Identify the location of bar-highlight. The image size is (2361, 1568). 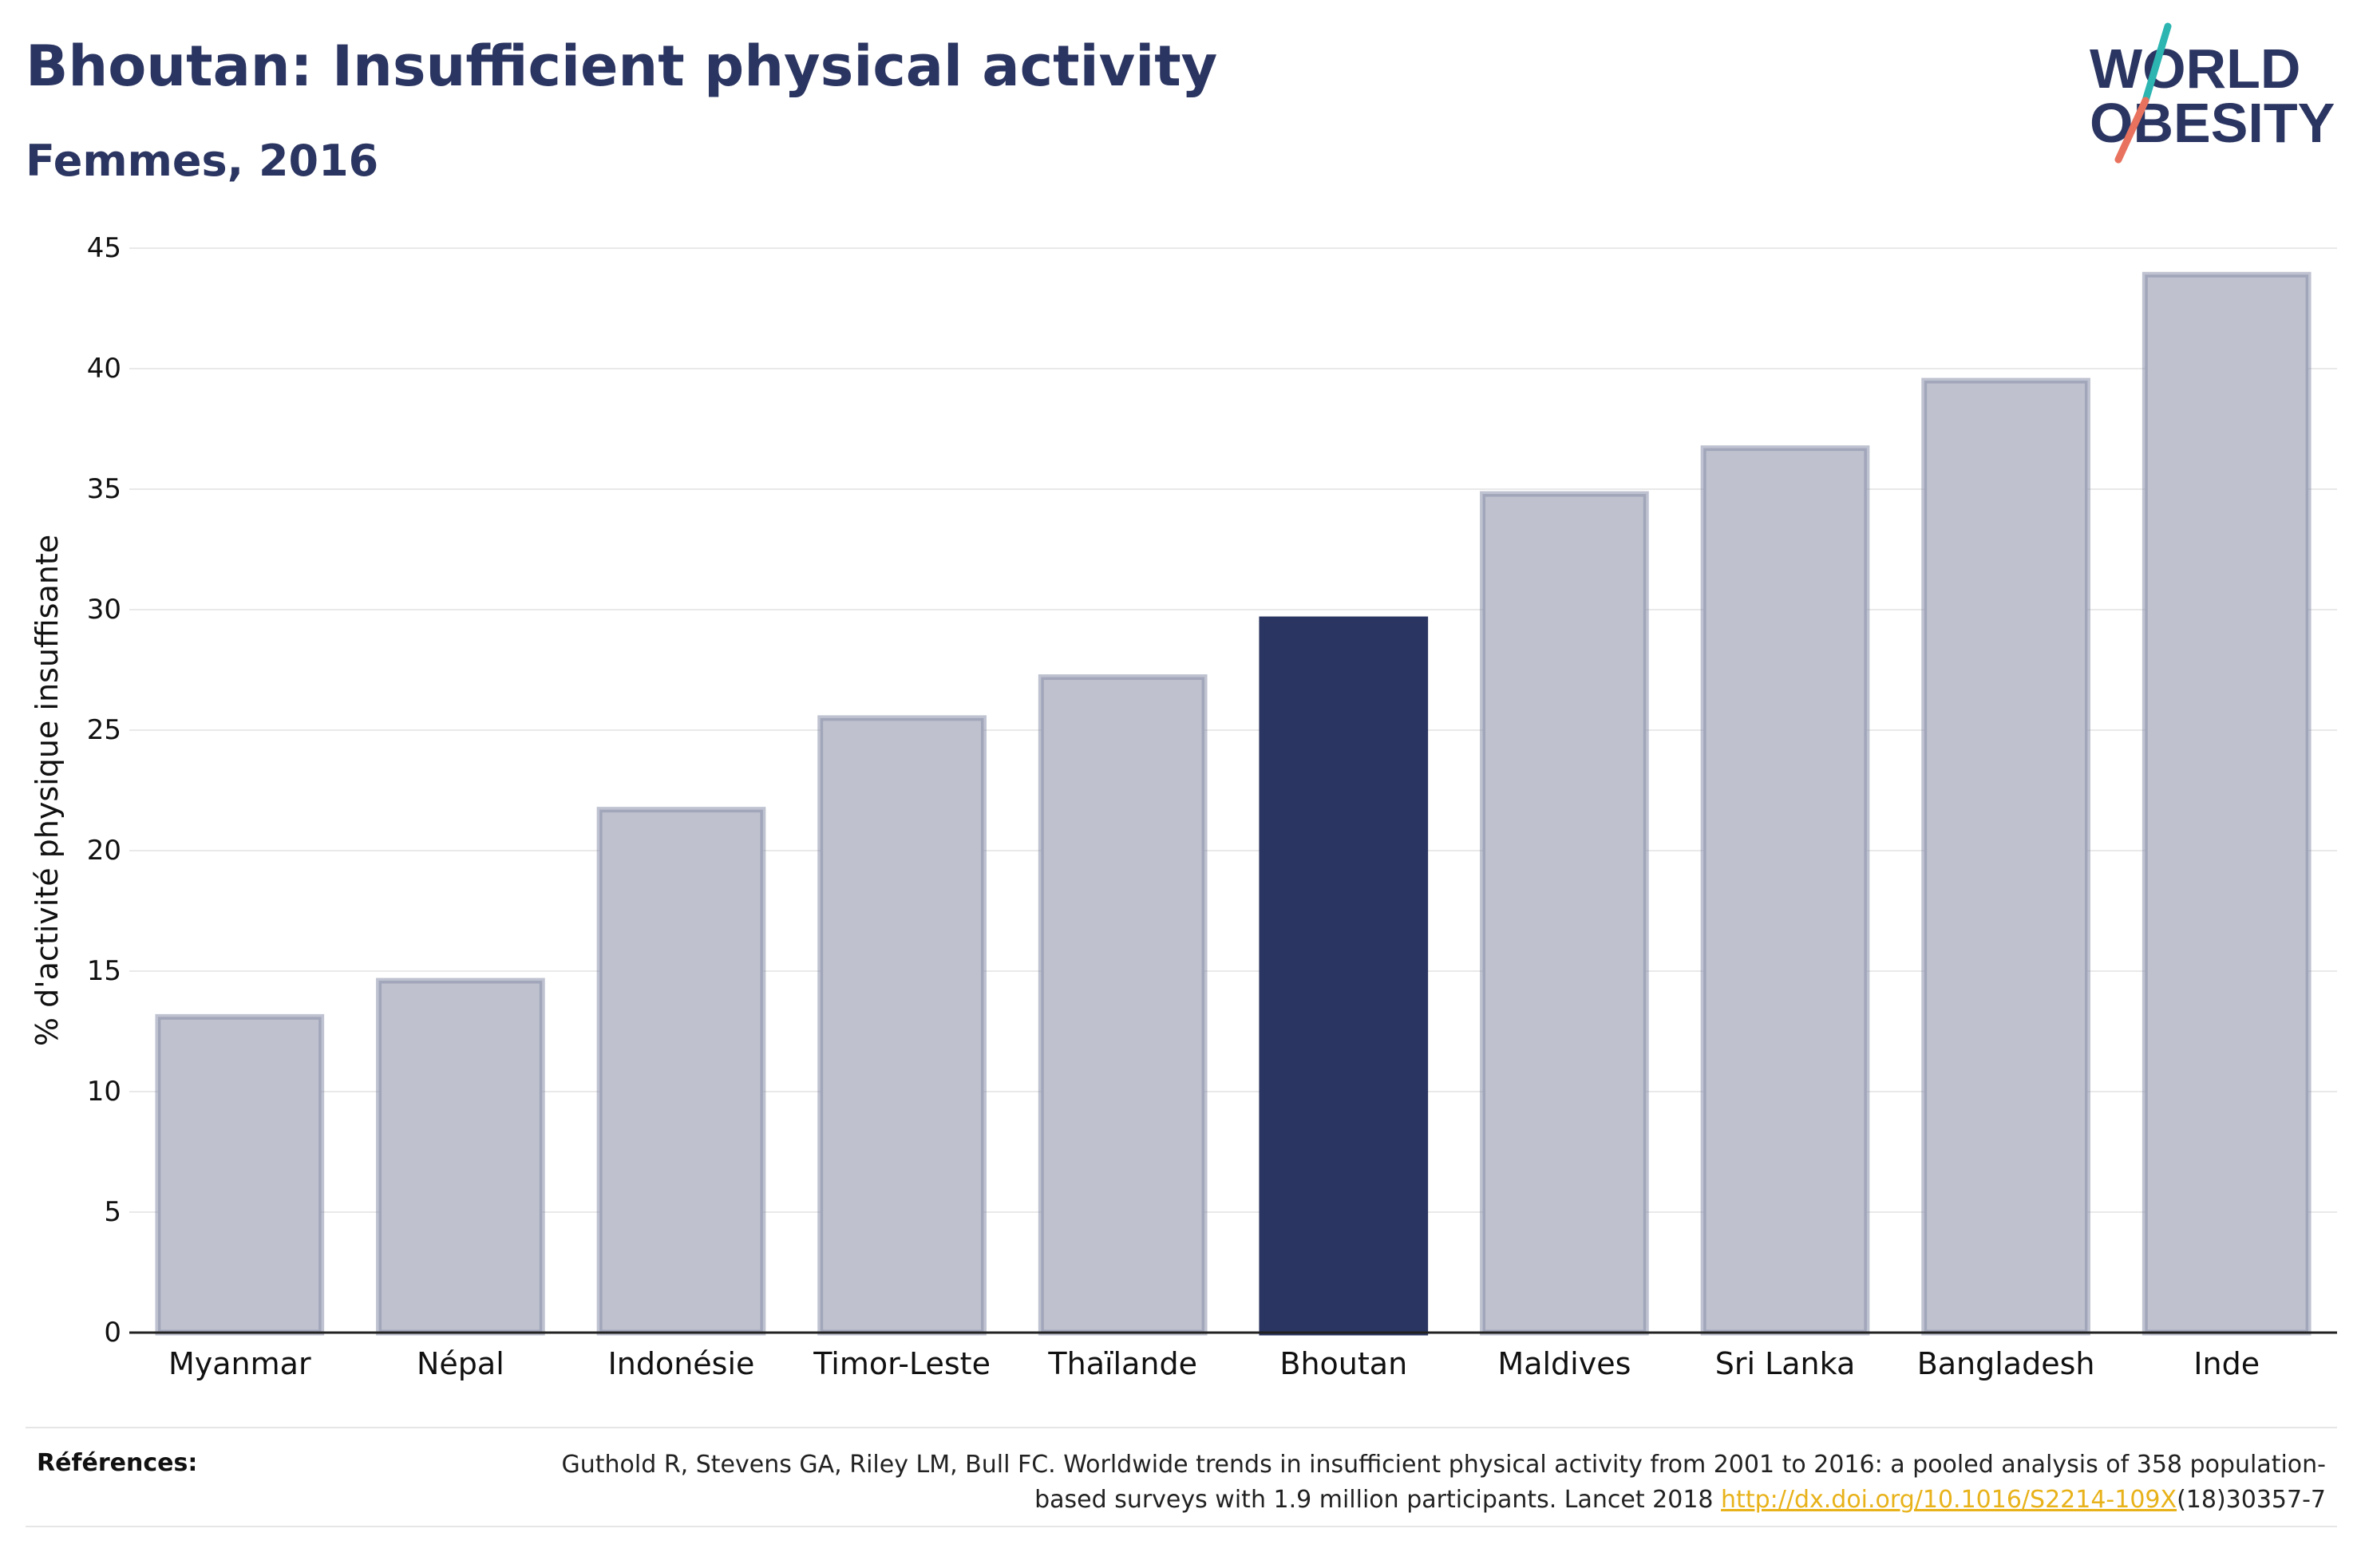
(1344, 976).